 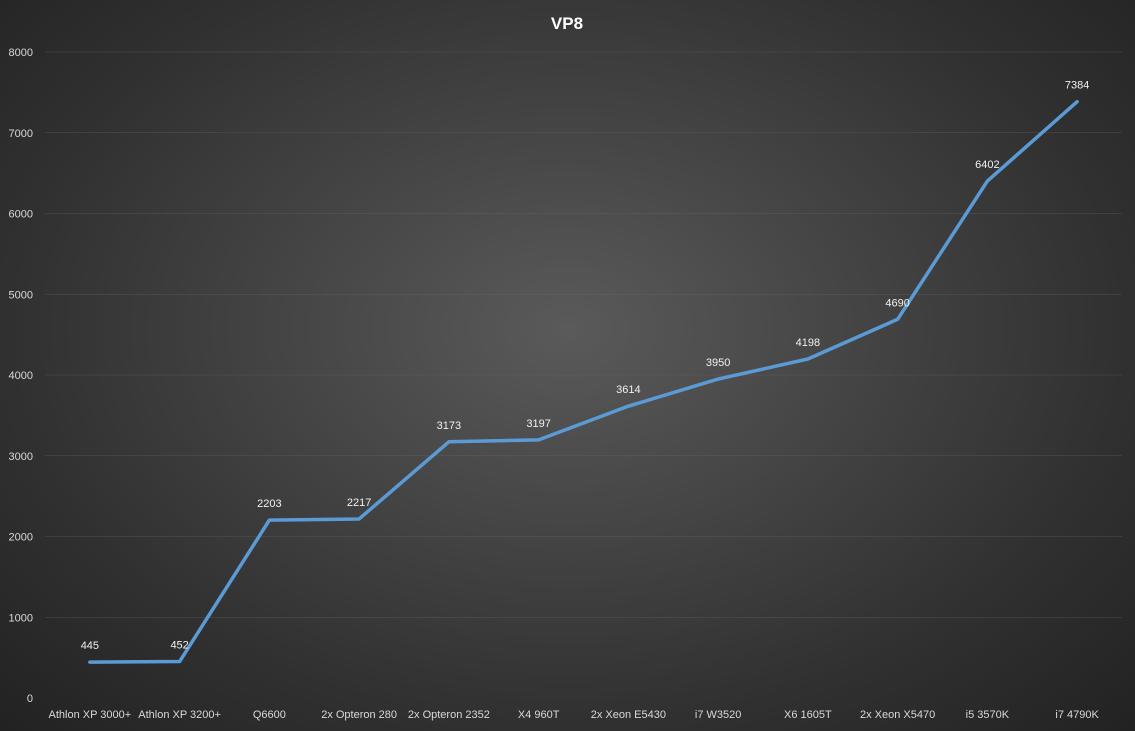 What do you see at coordinates (30, 699) in the screenshot?
I see `y-tick-label: 0` at bounding box center [30, 699].